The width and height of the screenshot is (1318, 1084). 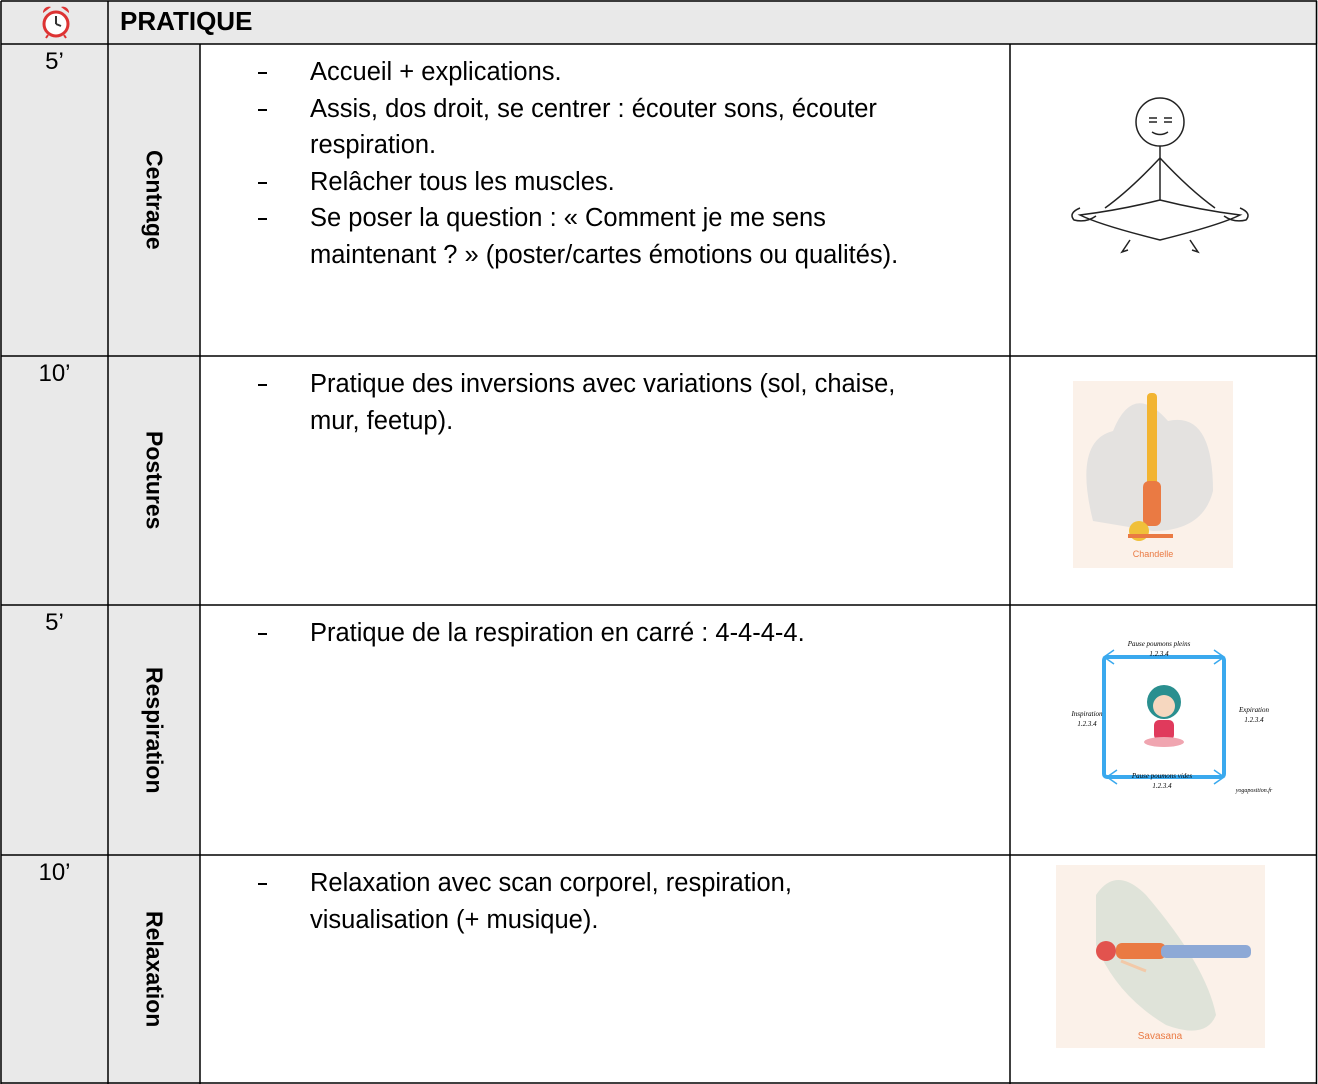 I want to click on meditation-drawing, so click(x=1160, y=175).